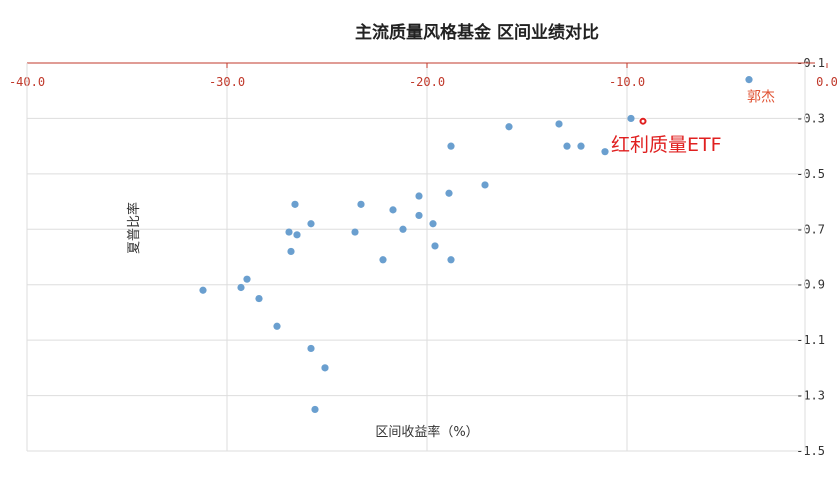 Image resolution: width=837 pixels, height=481 pixels. What do you see at coordinates (810, 118) in the screenshot?
I see `y-tick-label: -0.3` at bounding box center [810, 118].